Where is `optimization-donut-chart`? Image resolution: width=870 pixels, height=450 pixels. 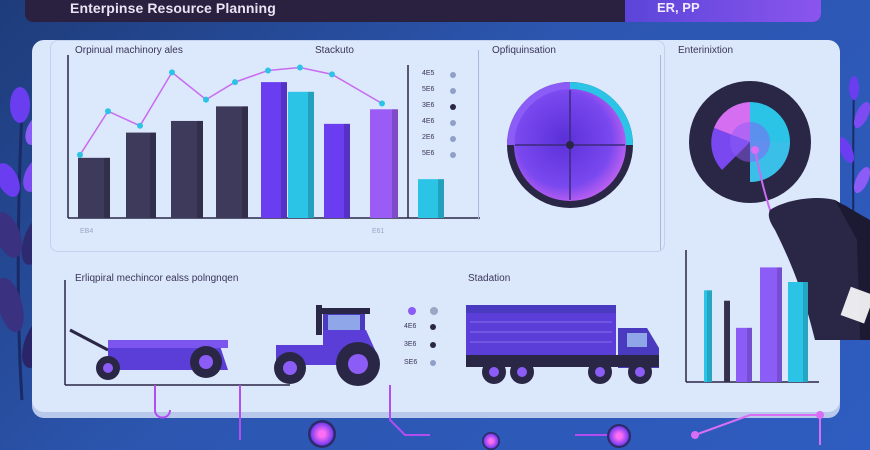
optimization-donut-chart is located at coordinates (570, 145).